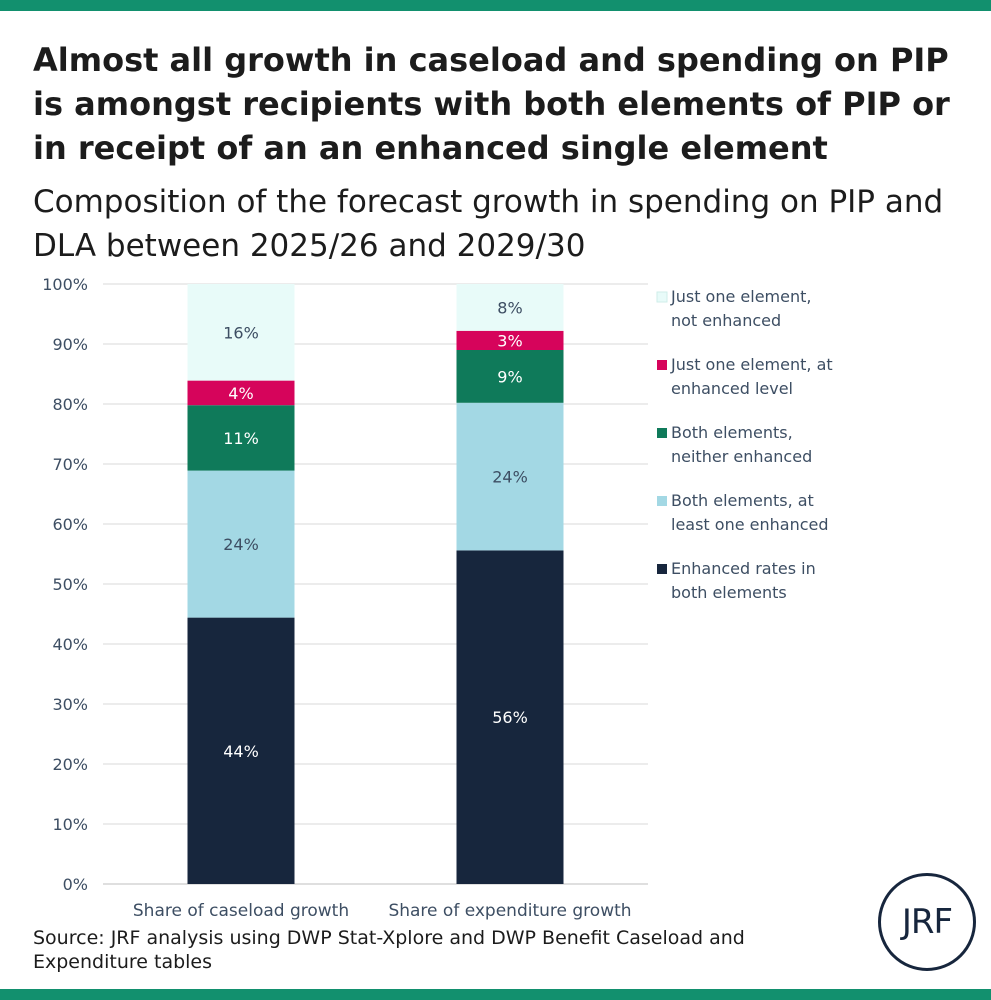  I want to click on y-tick-label: 0%, so click(75, 884).